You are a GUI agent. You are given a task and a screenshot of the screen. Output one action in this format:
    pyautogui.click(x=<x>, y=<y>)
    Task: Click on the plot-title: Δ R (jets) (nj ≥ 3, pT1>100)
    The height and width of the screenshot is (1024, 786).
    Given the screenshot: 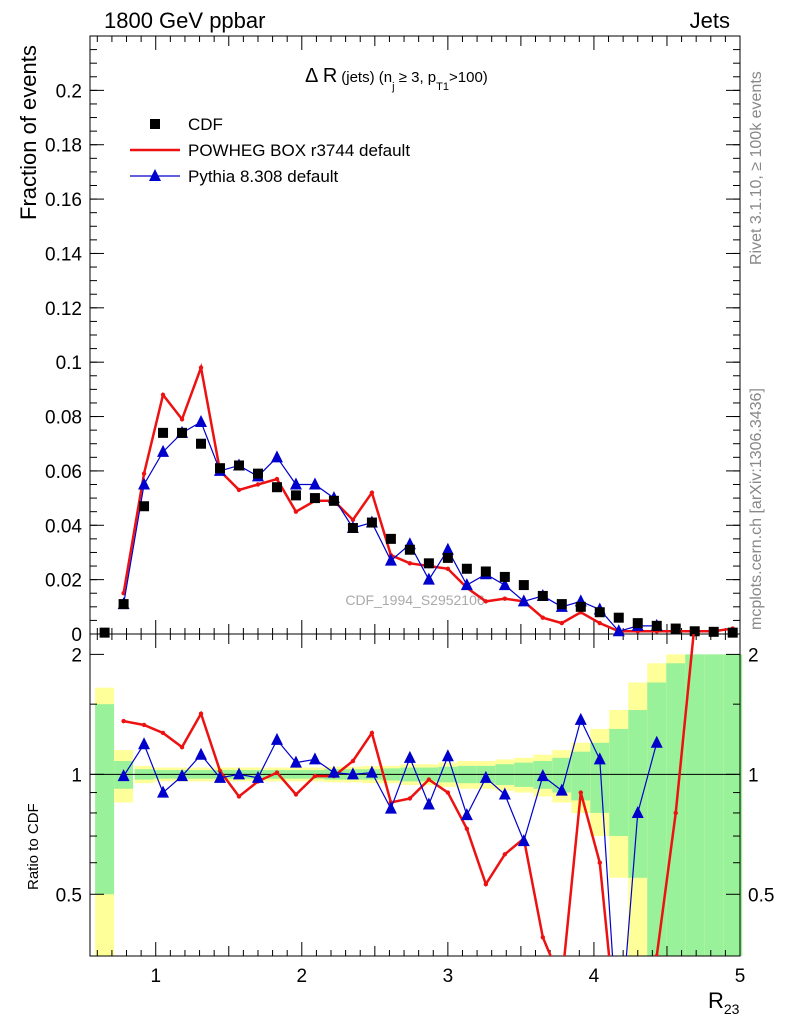 What is the action you would take?
    pyautogui.click(x=396, y=79)
    